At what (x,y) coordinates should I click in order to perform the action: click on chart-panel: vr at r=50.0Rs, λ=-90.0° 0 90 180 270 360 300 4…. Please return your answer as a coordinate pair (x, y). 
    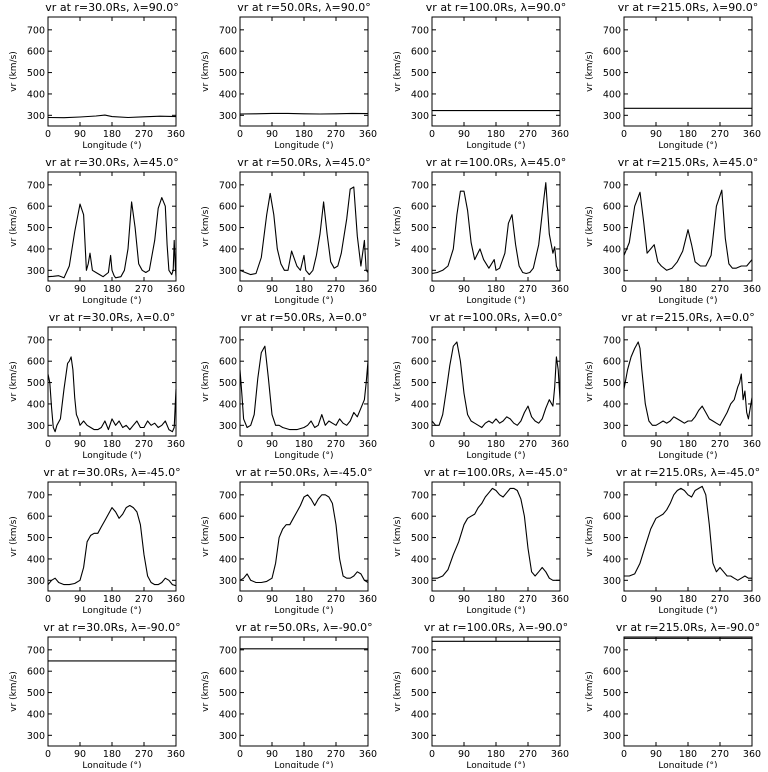
    Looking at the image, I should click on (289, 696).